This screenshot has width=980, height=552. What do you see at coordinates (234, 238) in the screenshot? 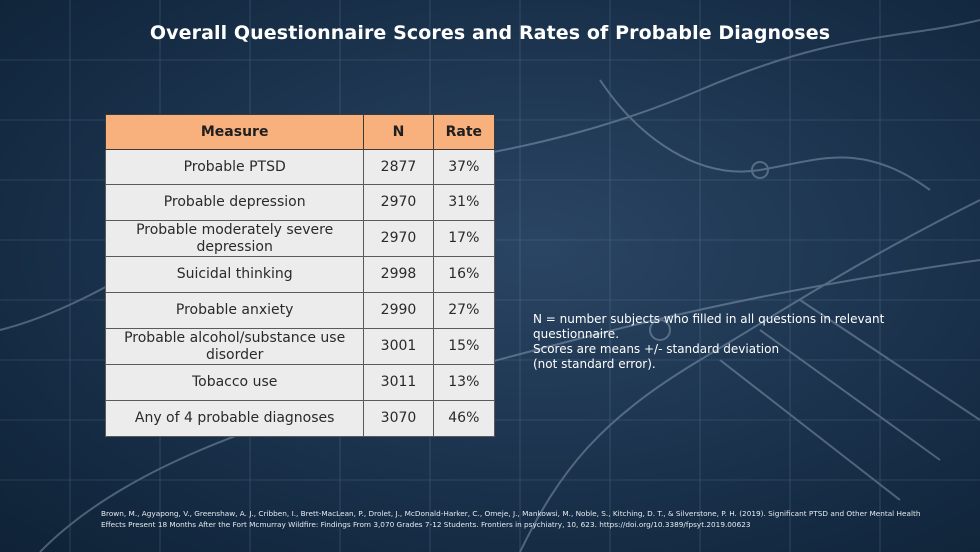
I see `cell-measure: Probable moderately severe depression` at bounding box center [234, 238].